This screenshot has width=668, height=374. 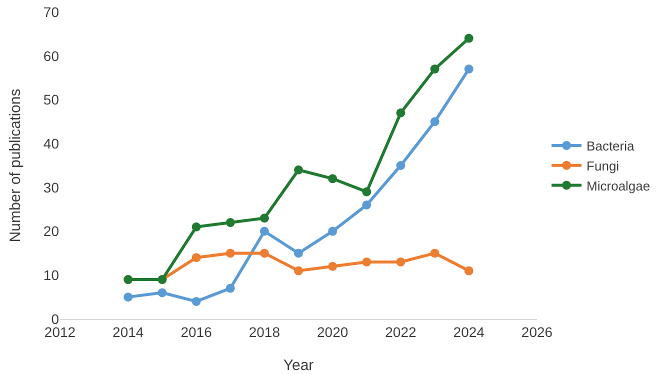 What do you see at coordinates (603, 166) in the screenshot?
I see `legend-label: Fungi` at bounding box center [603, 166].